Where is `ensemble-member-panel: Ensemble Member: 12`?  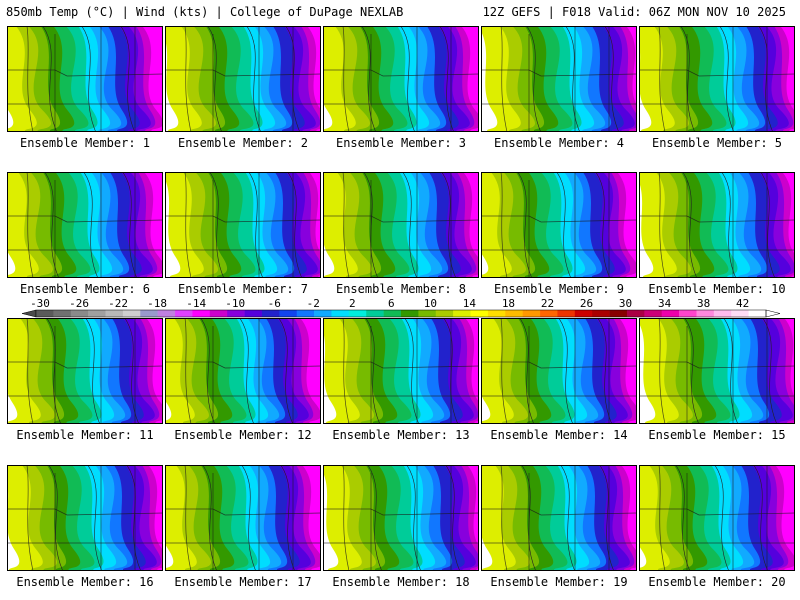 ensemble-member-panel: Ensemble Member: 12 is located at coordinates (243, 380).